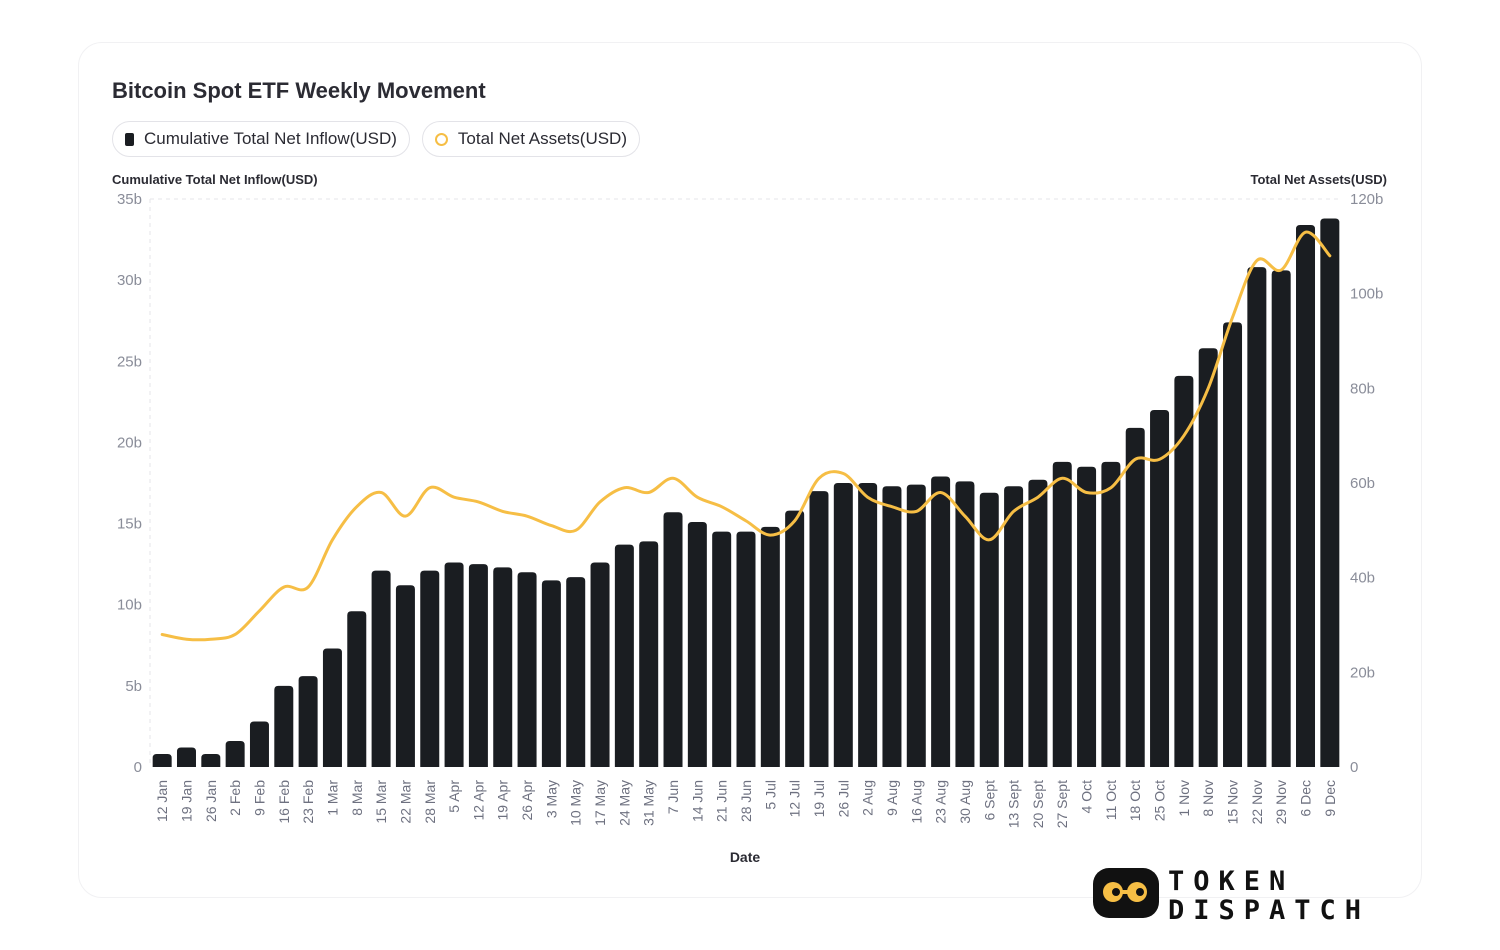 This screenshot has height=950, width=1500. What do you see at coordinates (129, 361) in the screenshot?
I see `y-tick-left: 25b` at bounding box center [129, 361].